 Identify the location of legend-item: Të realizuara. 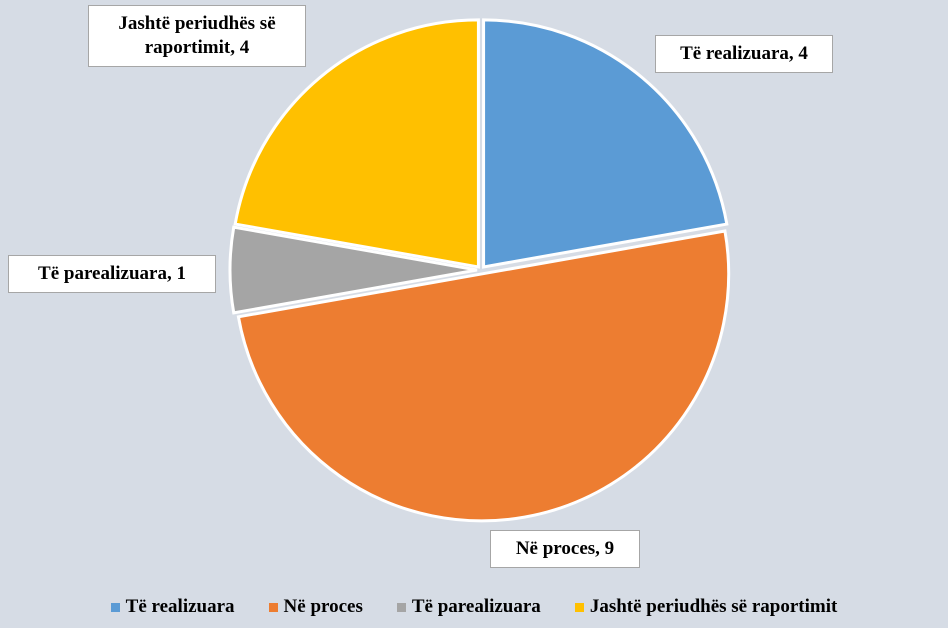
(172, 607).